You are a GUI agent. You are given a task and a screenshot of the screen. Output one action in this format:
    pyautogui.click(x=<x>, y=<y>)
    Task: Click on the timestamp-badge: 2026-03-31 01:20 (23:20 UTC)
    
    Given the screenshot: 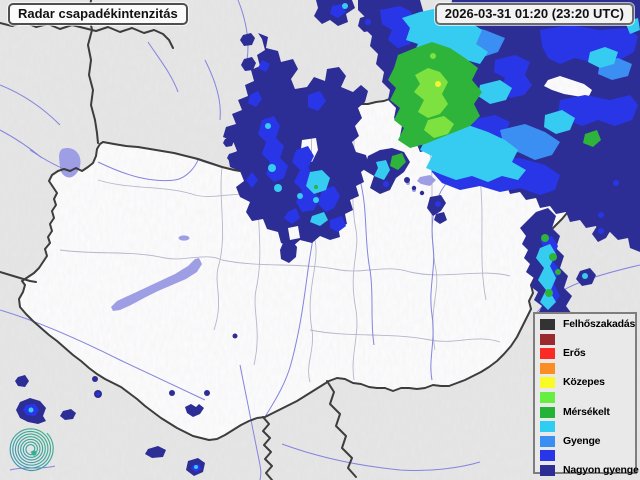 What is the action you would take?
    pyautogui.click(x=534, y=14)
    